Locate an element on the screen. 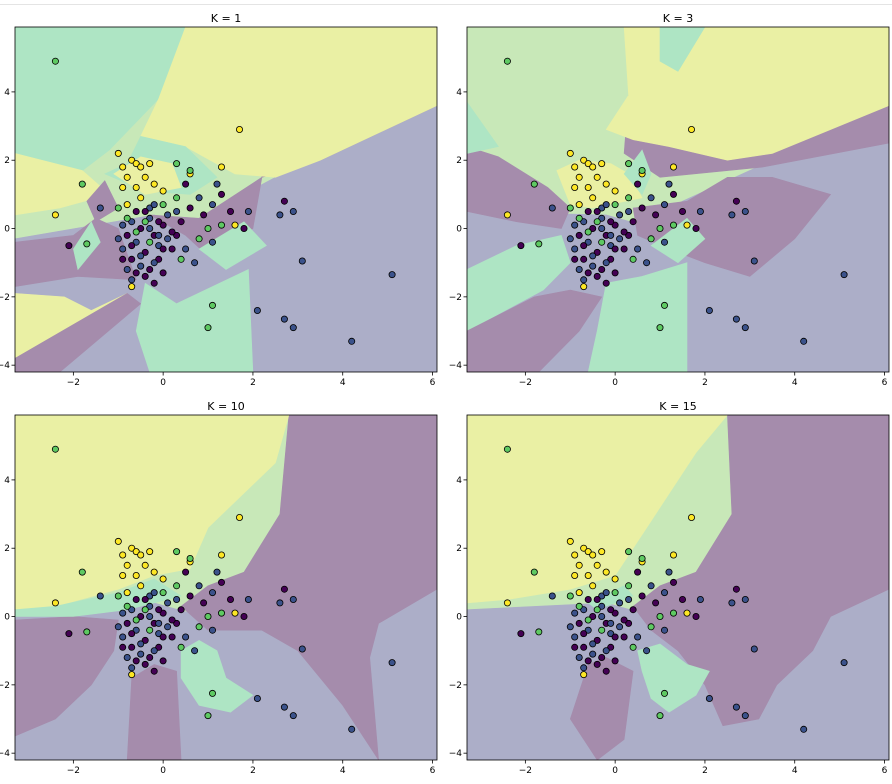 This screenshot has height=784, width=892. x-tick-label: 6 is located at coordinates (885, 383).